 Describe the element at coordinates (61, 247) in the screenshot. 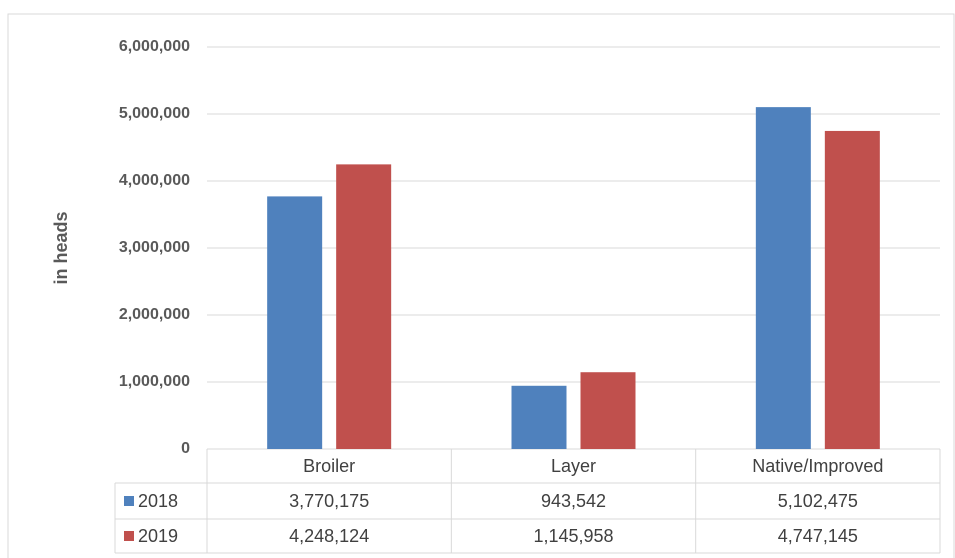

I see `y-axis-label: in heads` at that location.